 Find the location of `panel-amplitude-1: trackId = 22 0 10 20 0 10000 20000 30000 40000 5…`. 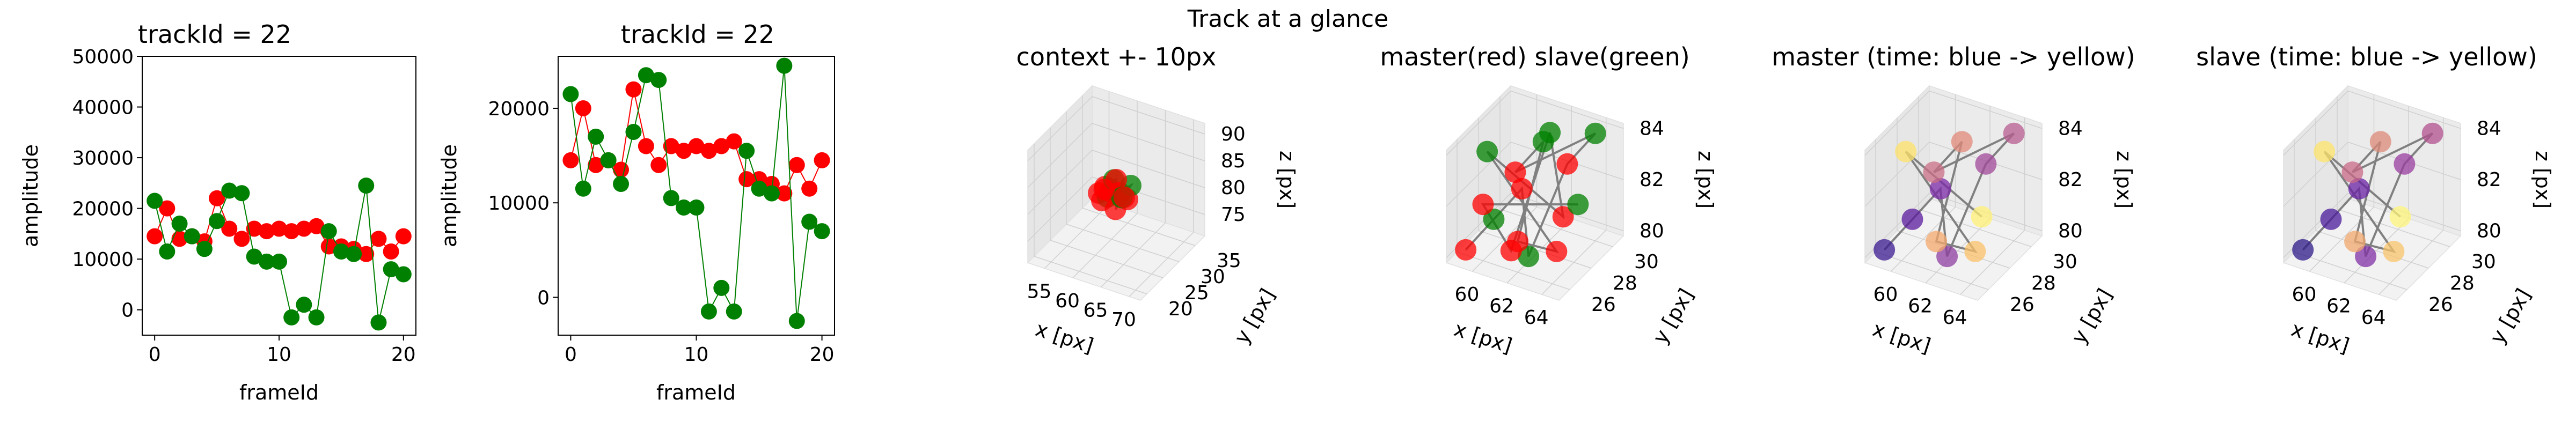

panel-amplitude-1: trackId = 22 0 10 20 0 10000 20000 30000 40000 5… is located at coordinates (217, 212).